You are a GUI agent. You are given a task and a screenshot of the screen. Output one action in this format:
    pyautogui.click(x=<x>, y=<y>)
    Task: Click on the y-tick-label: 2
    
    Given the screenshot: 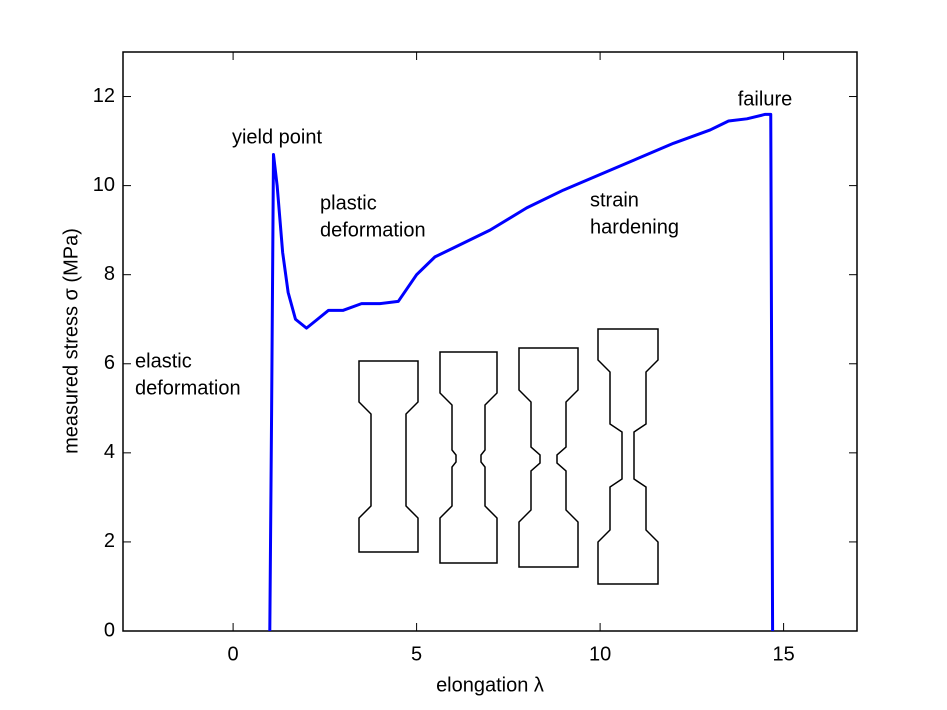 What is the action you would take?
    pyautogui.click(x=109, y=541)
    